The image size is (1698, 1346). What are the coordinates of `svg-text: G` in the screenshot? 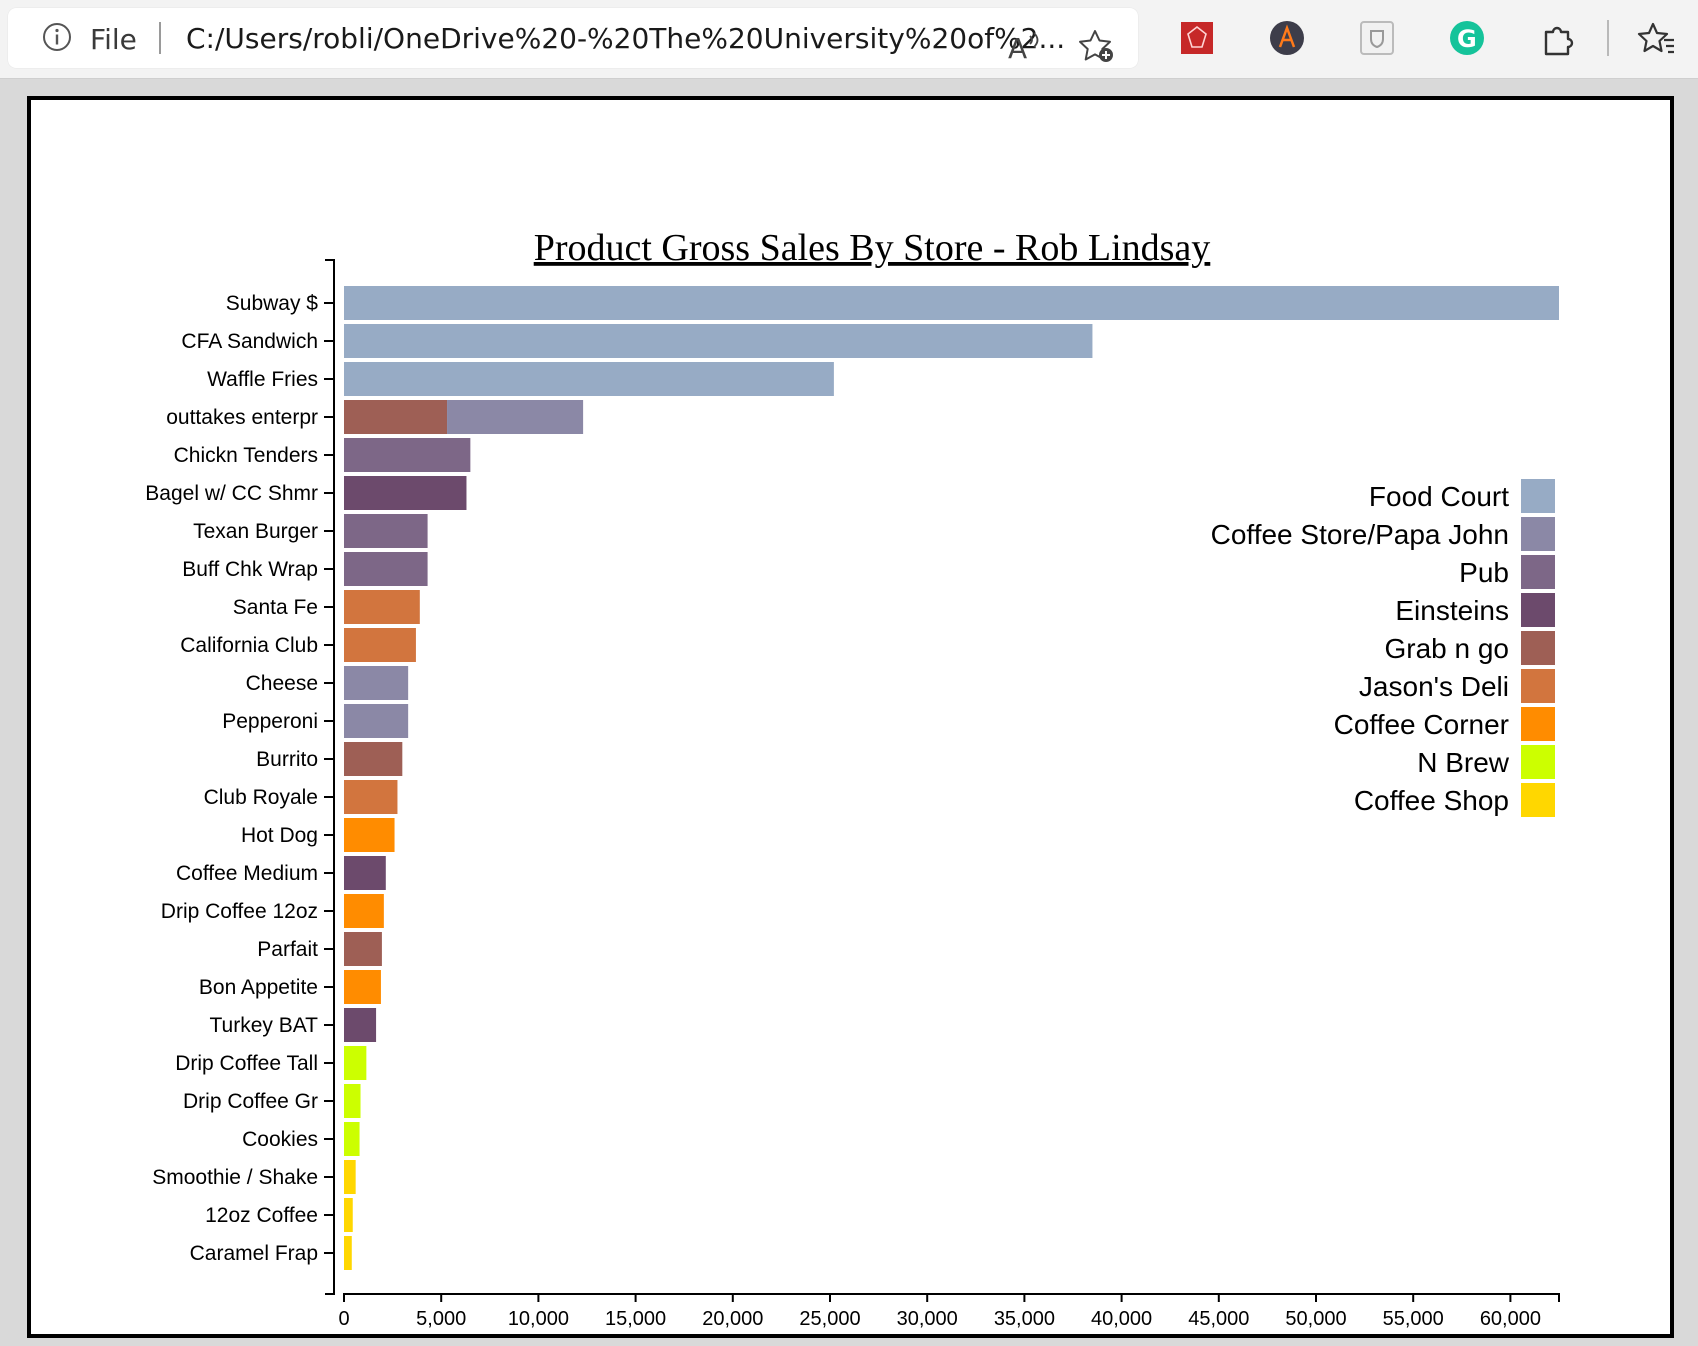 It's located at (1467, 39).